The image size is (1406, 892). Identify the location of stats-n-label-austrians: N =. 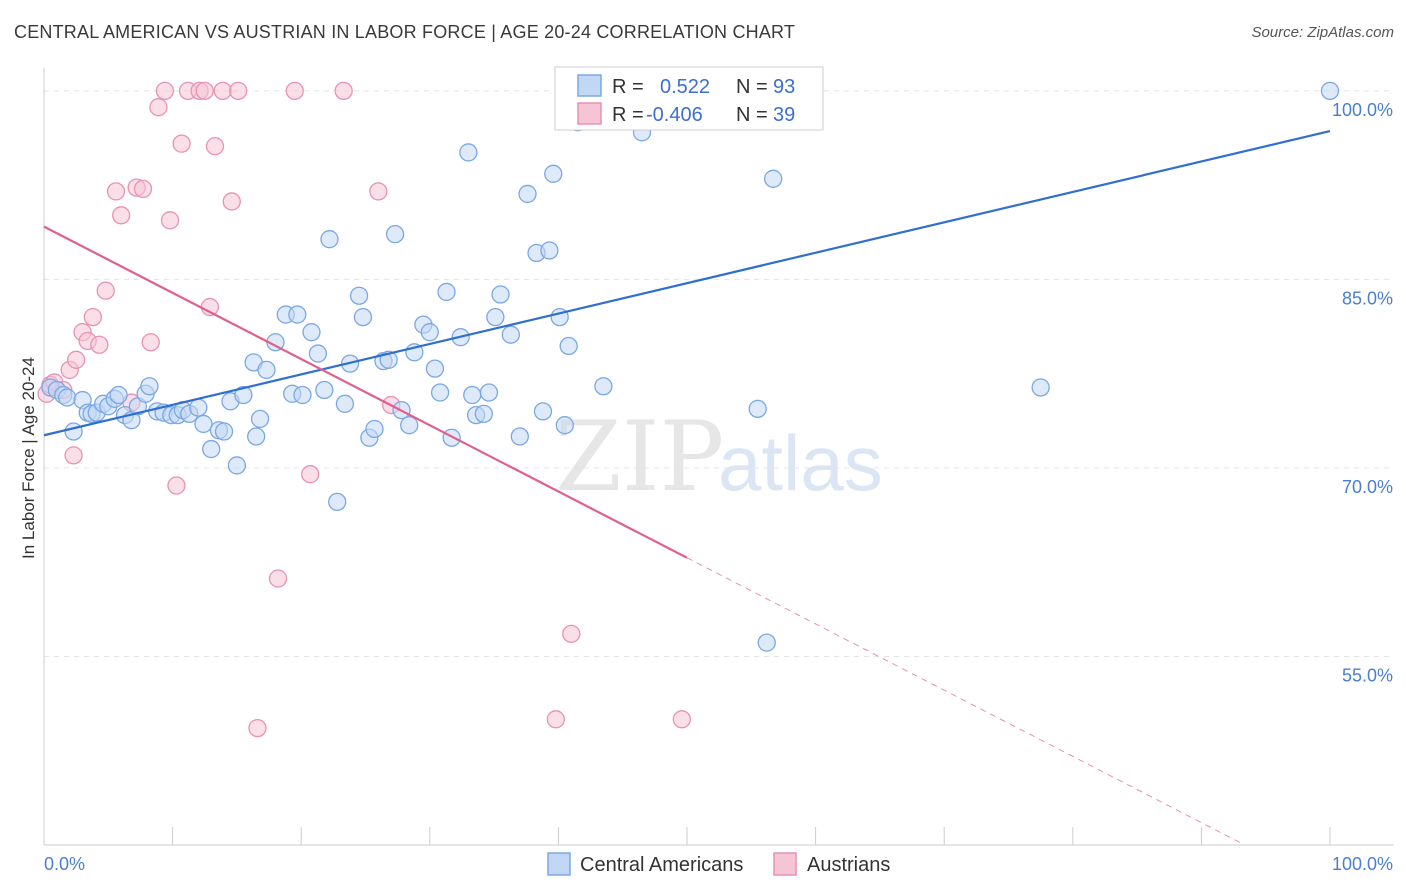
(752, 115).